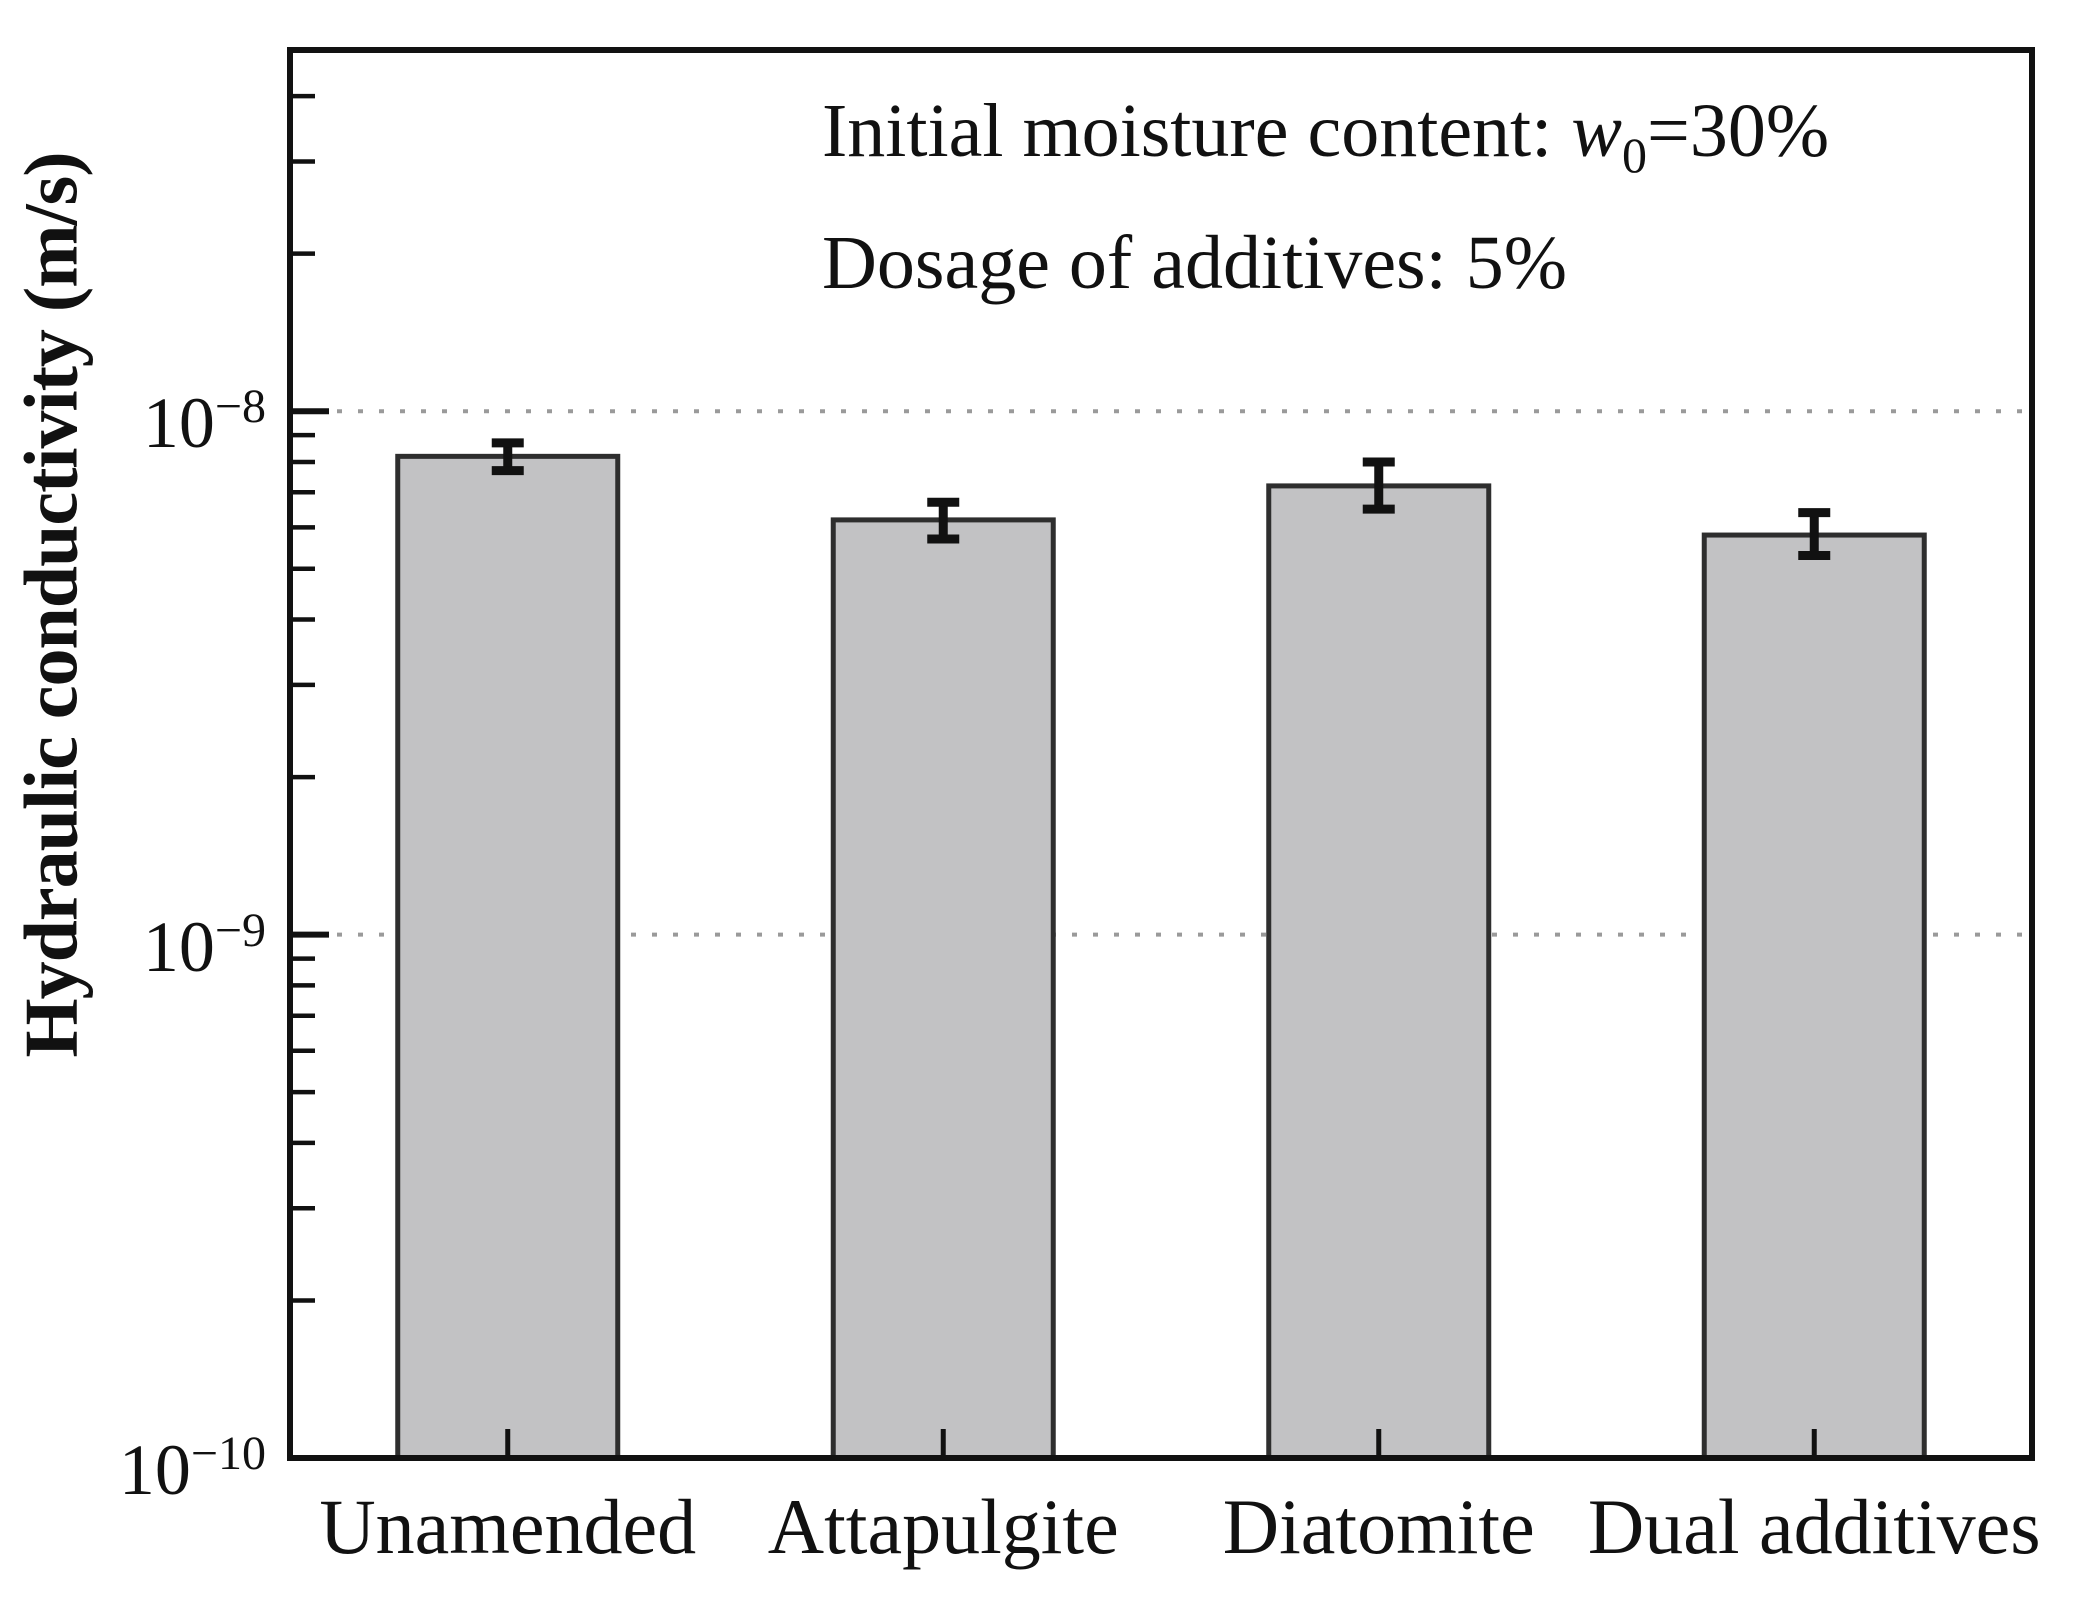  I want to click on bar-dual-additives, so click(1814, 996).